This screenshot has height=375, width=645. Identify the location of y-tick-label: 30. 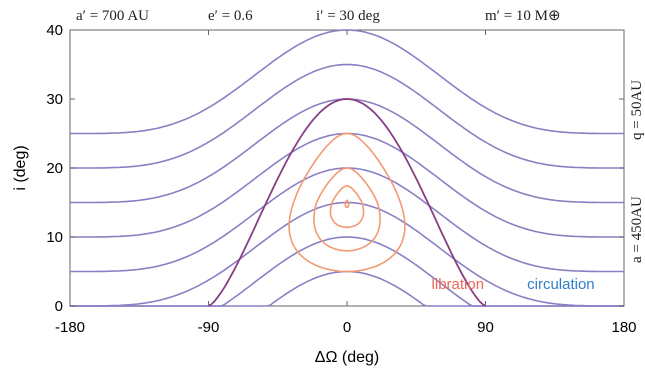
(54, 99).